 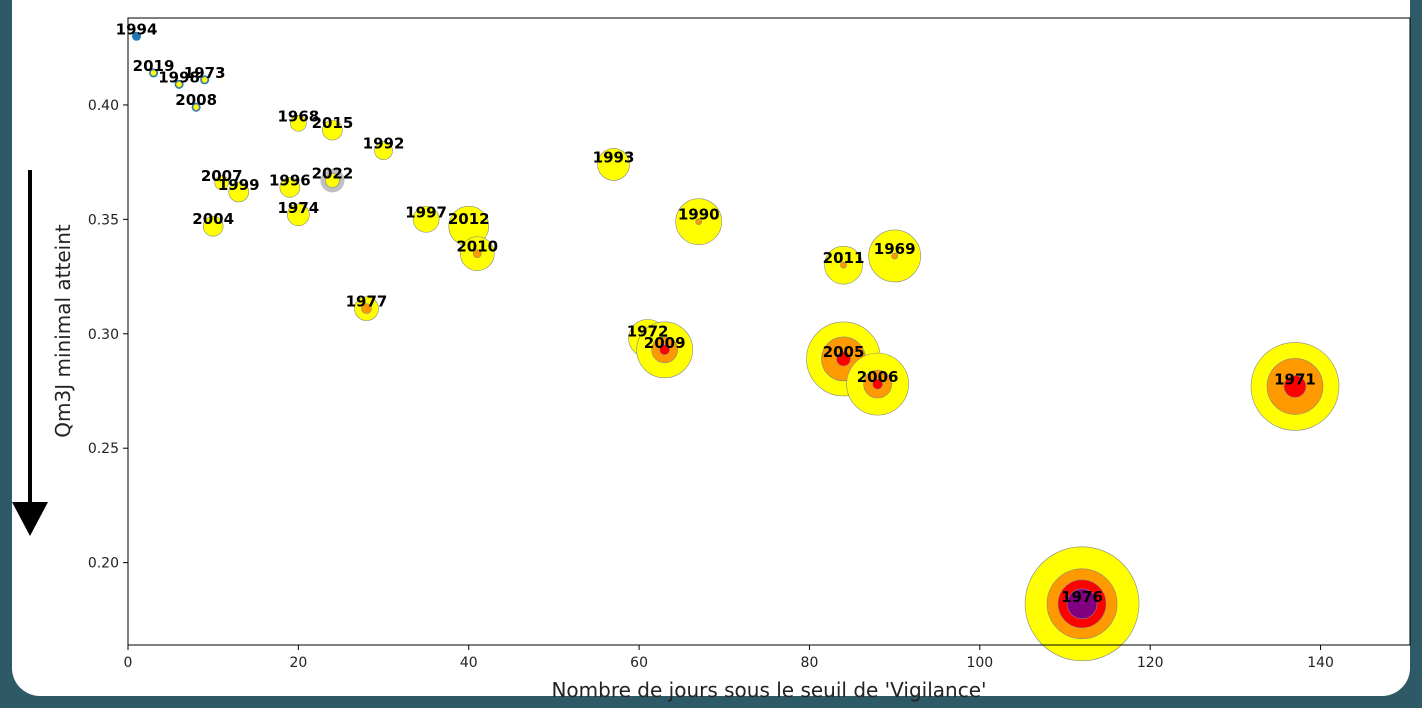 What do you see at coordinates (469, 219) in the screenshot?
I see `point-label: 2012` at bounding box center [469, 219].